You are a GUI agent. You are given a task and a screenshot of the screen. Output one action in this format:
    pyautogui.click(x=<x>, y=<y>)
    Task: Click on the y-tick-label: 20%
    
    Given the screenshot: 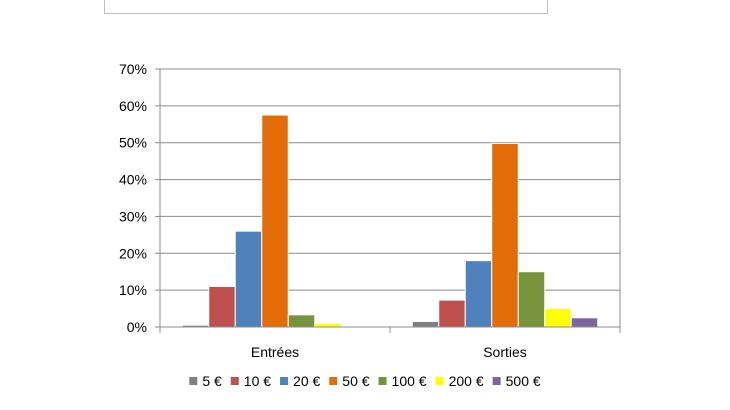 What is the action you would take?
    pyautogui.click(x=133, y=253)
    